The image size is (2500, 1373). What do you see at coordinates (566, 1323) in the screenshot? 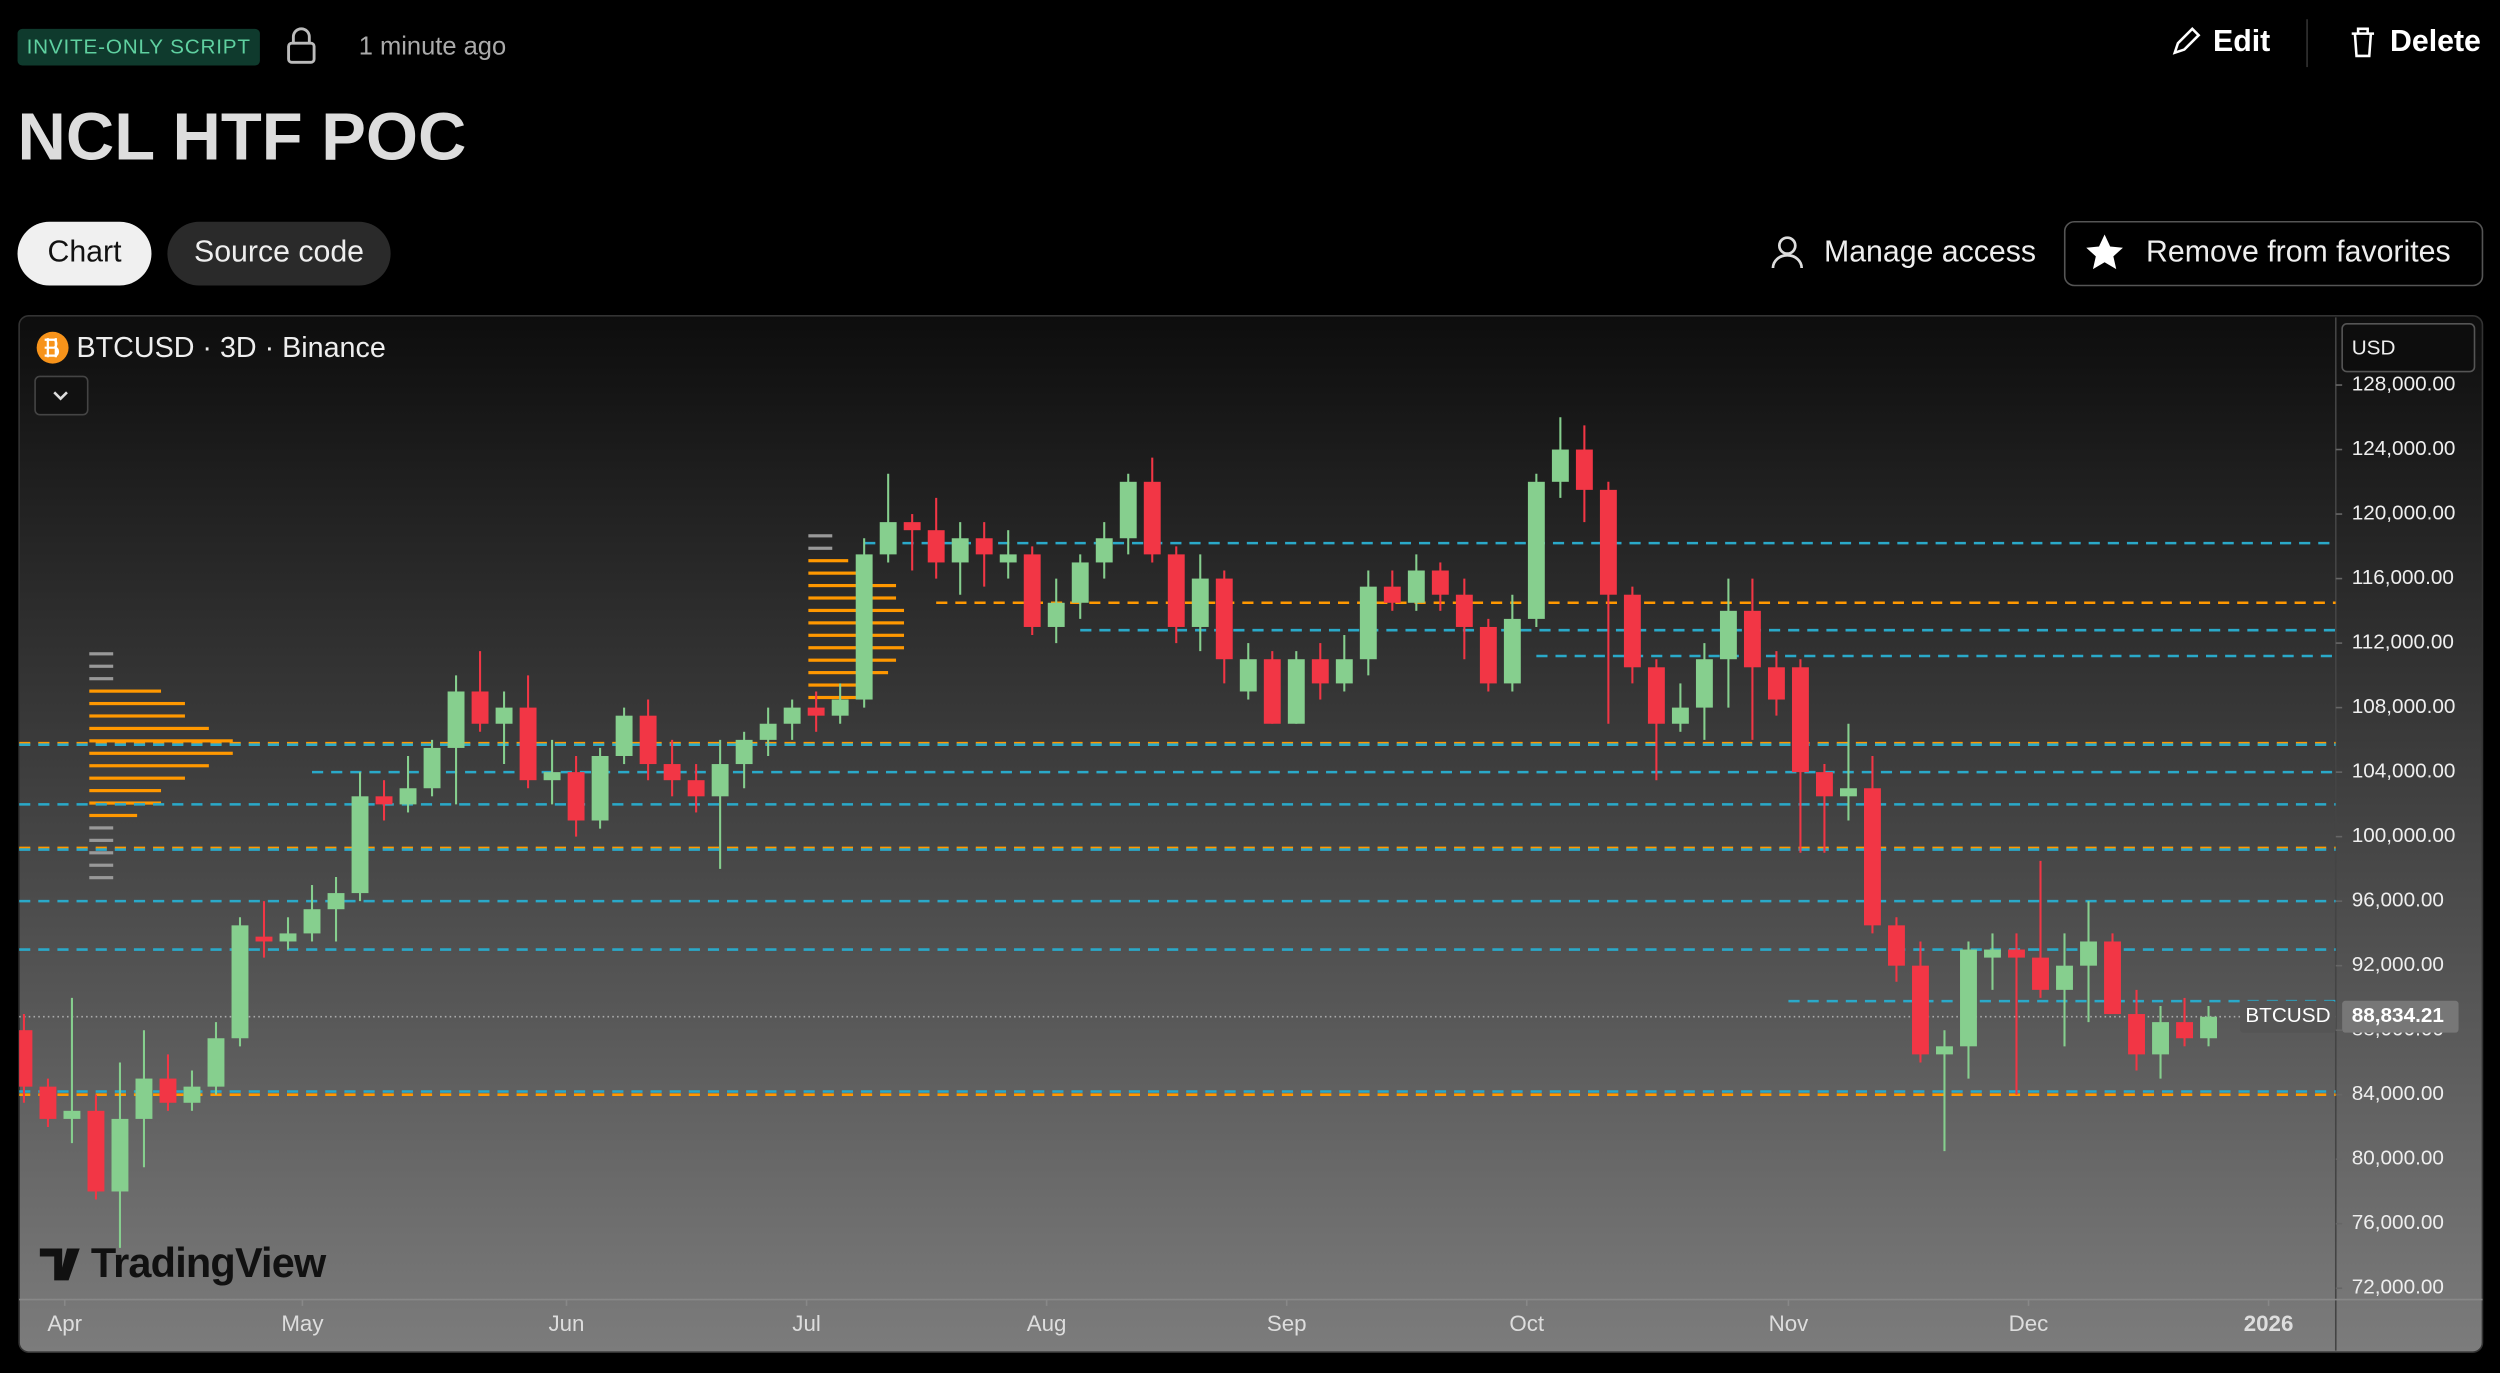
I see `x-tick-label: Jun` at bounding box center [566, 1323].